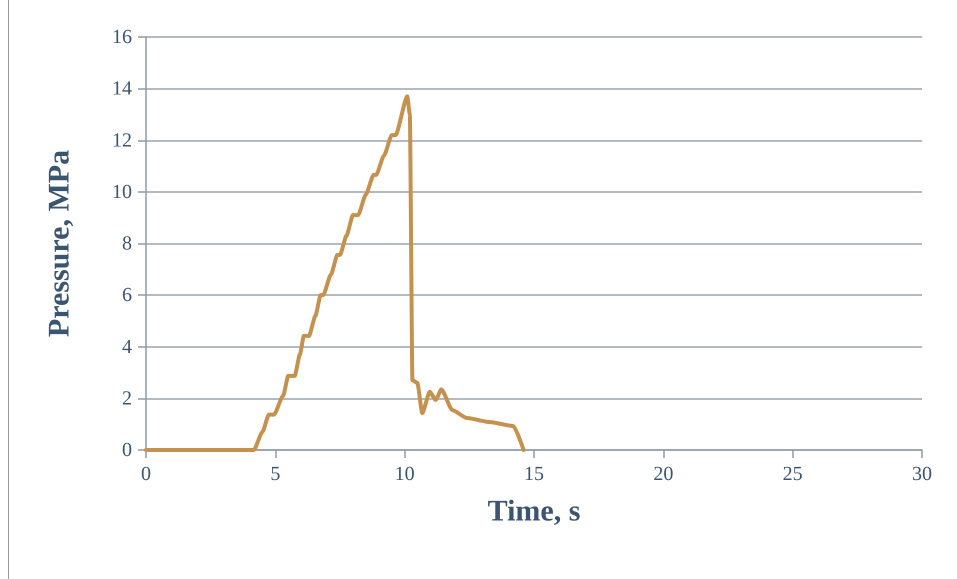  I want to click on y-tick-label: 2, so click(127, 398).